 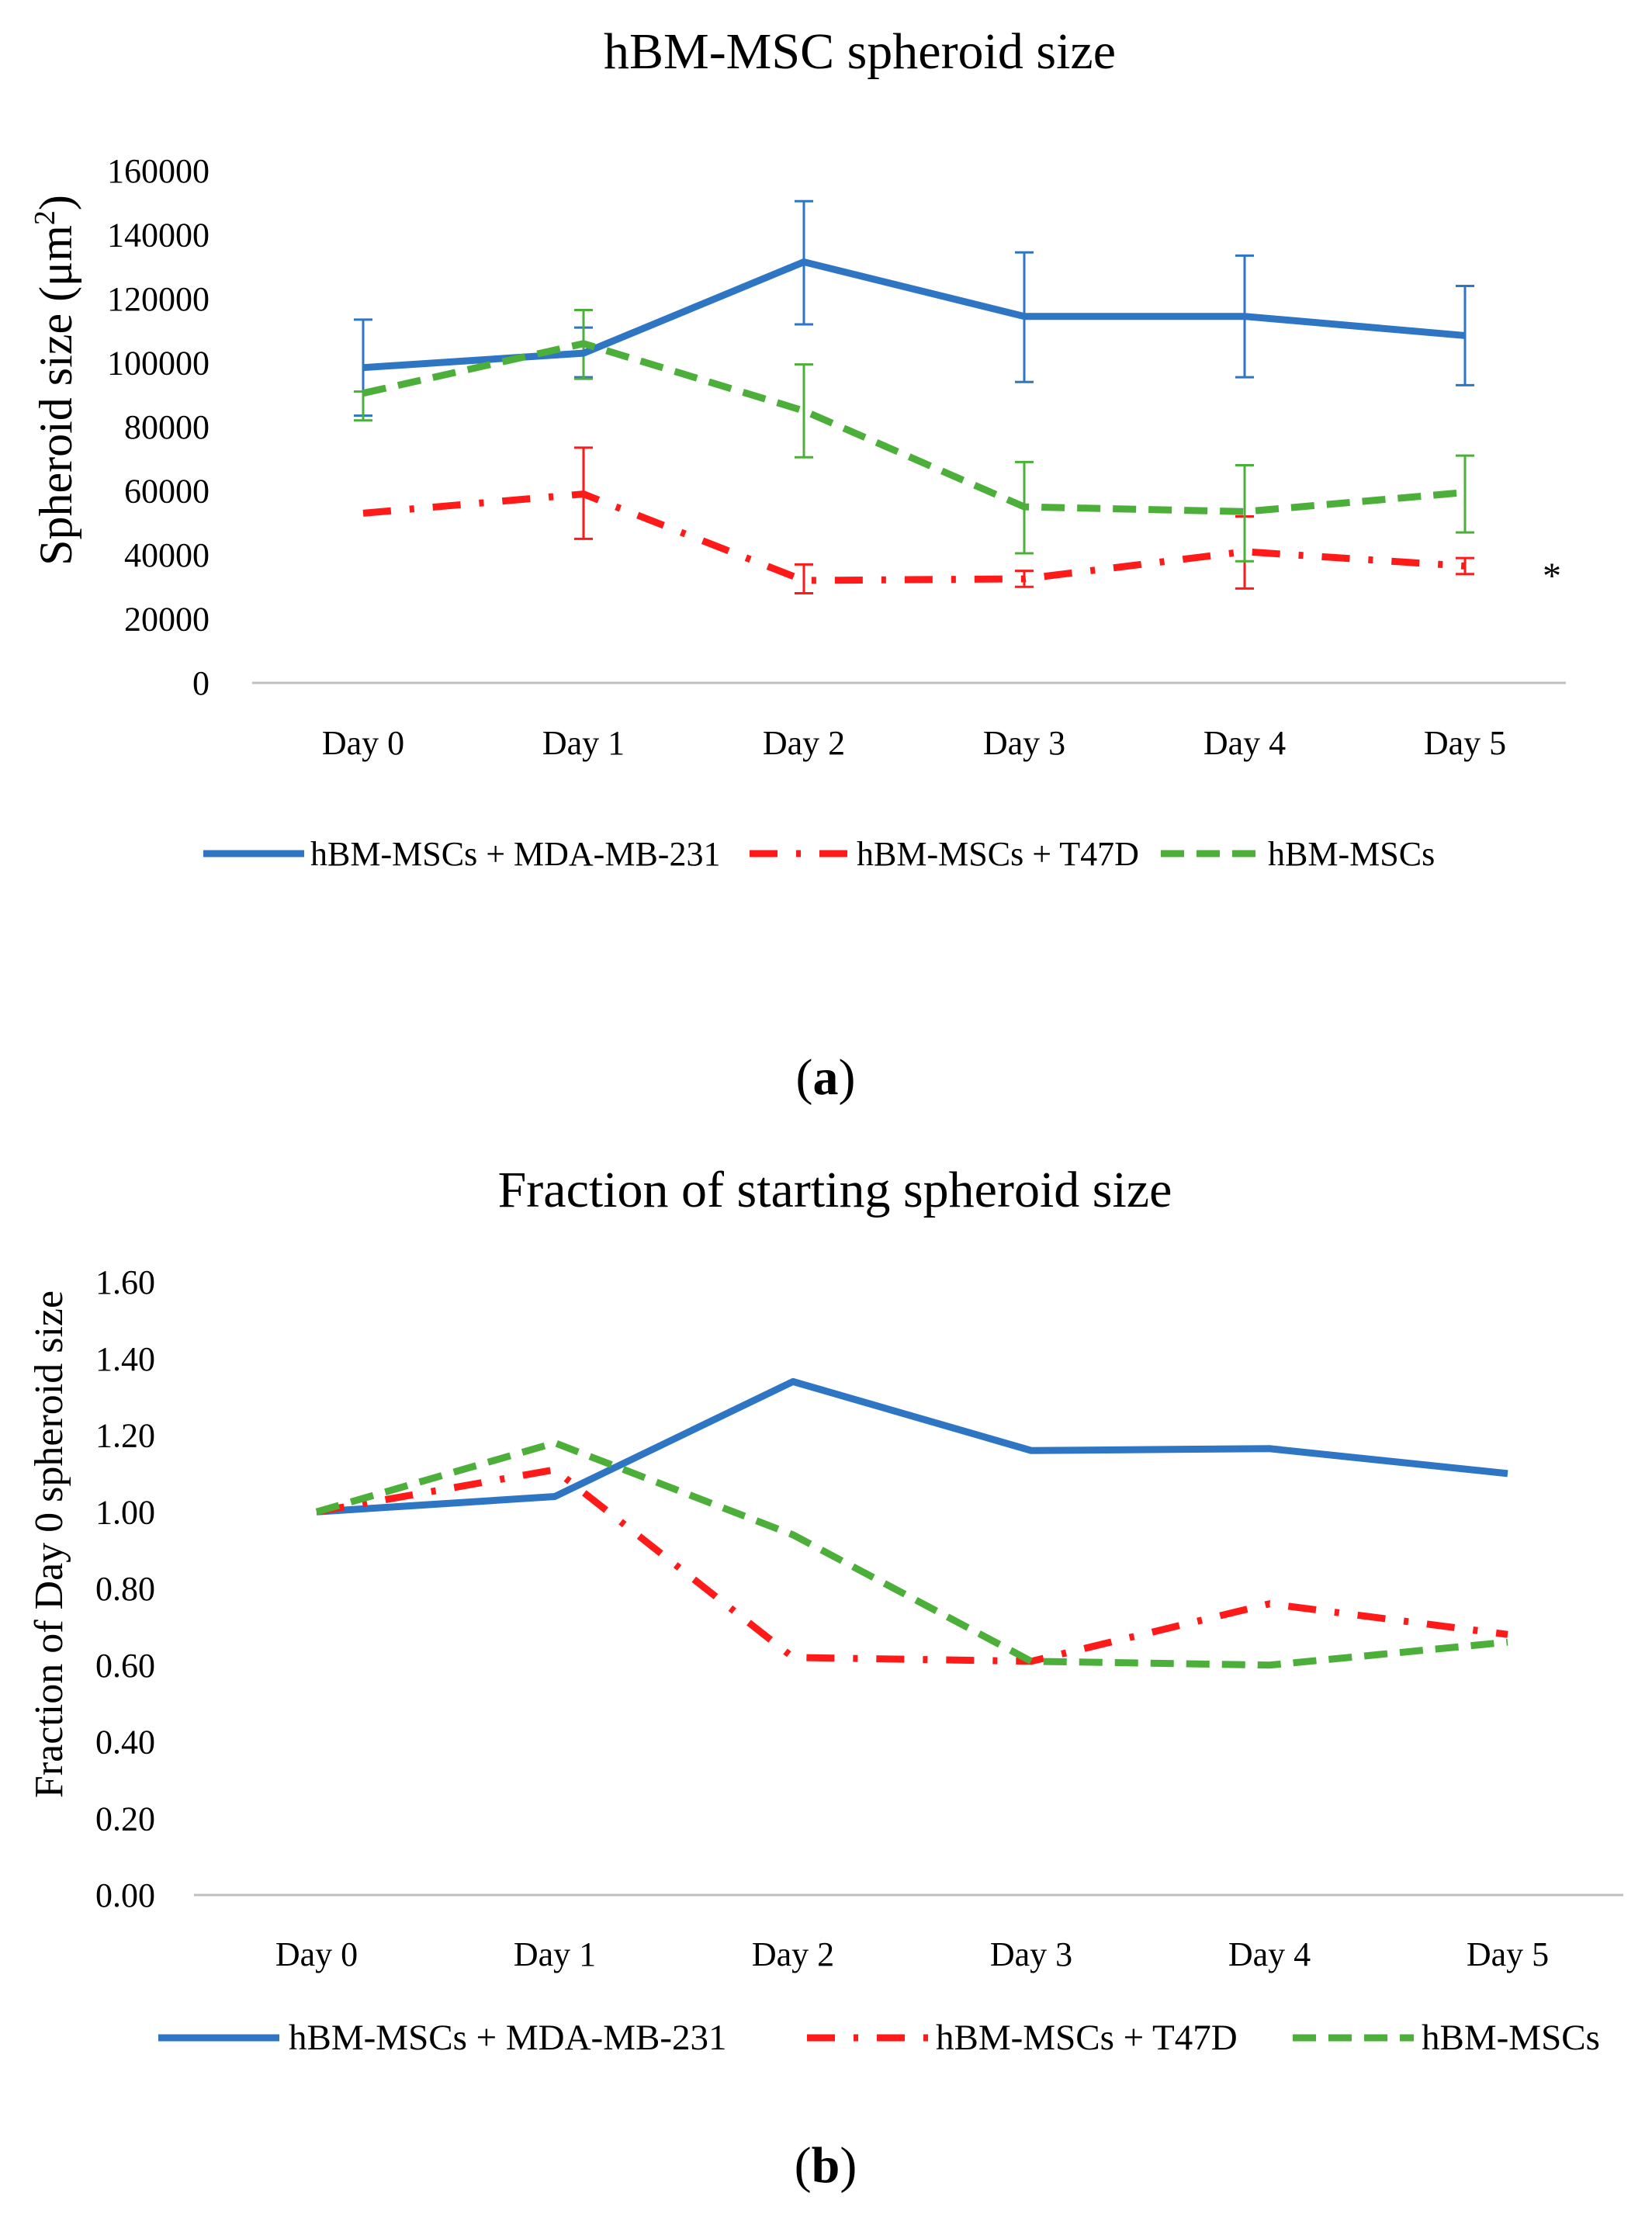 I want to click on panel-label-a: (a), so click(x=826, y=1077).